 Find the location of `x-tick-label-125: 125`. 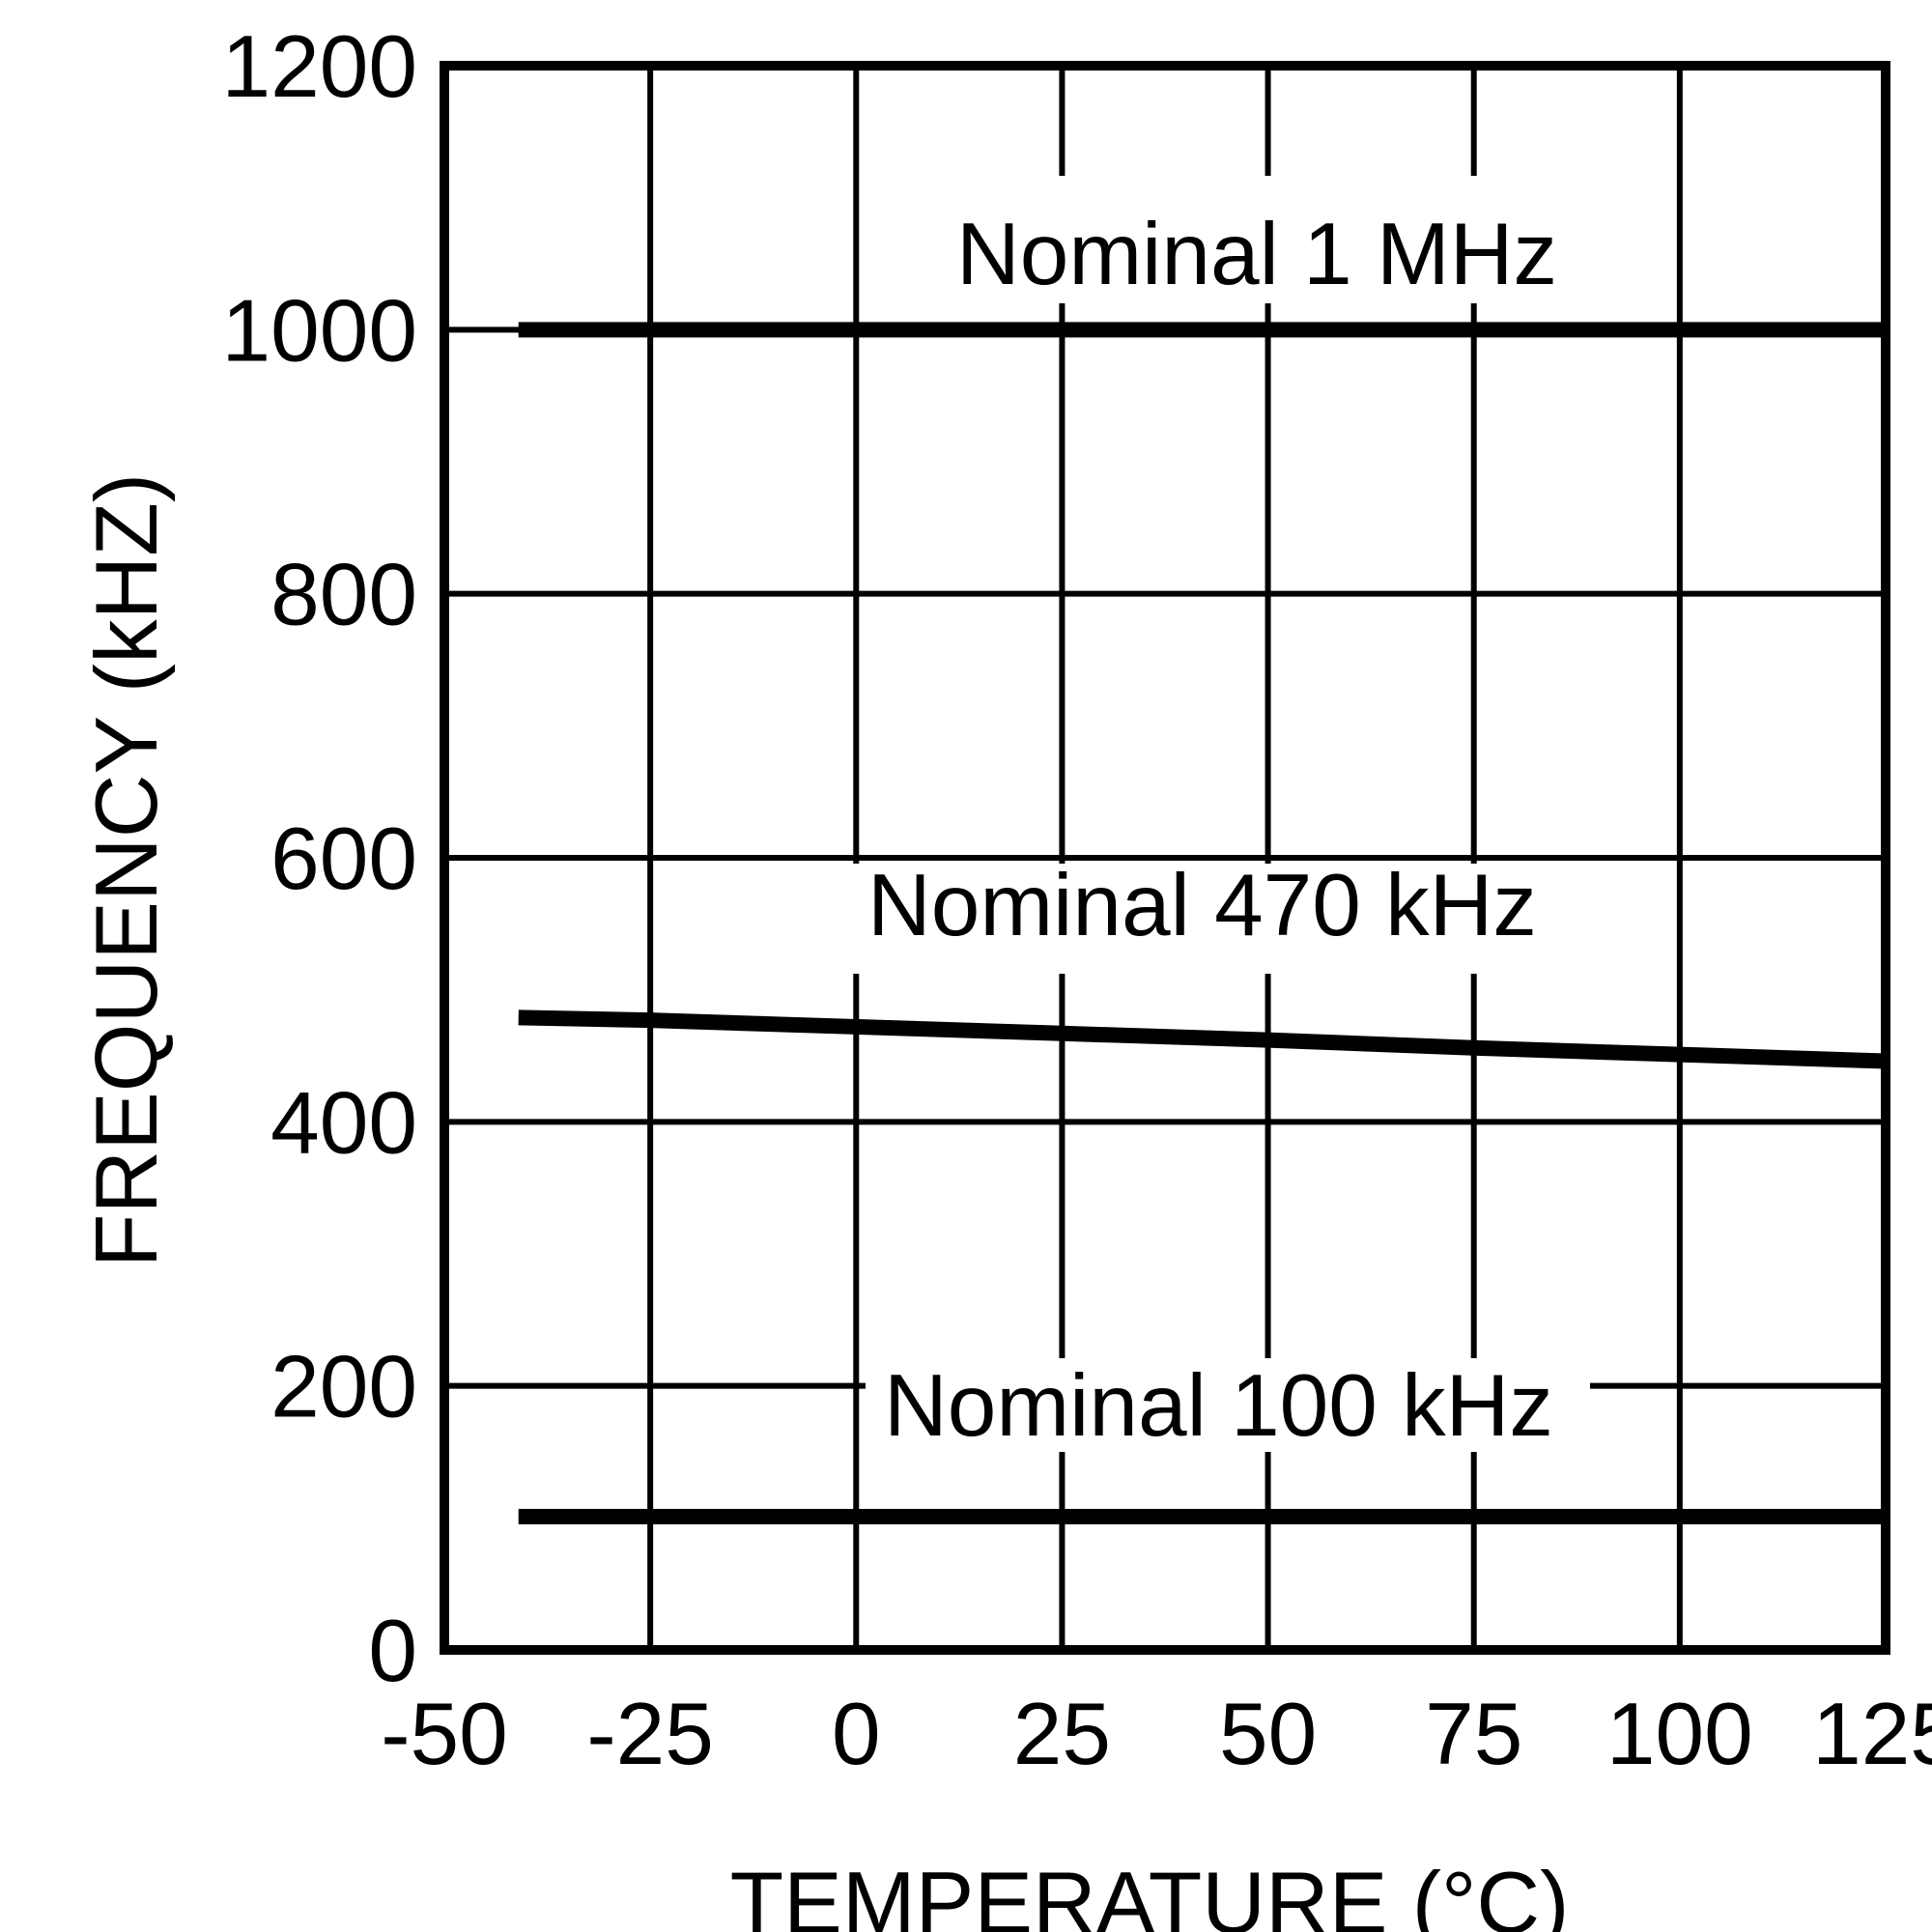

x-tick-label-125: 125 is located at coordinates (1872, 1734).